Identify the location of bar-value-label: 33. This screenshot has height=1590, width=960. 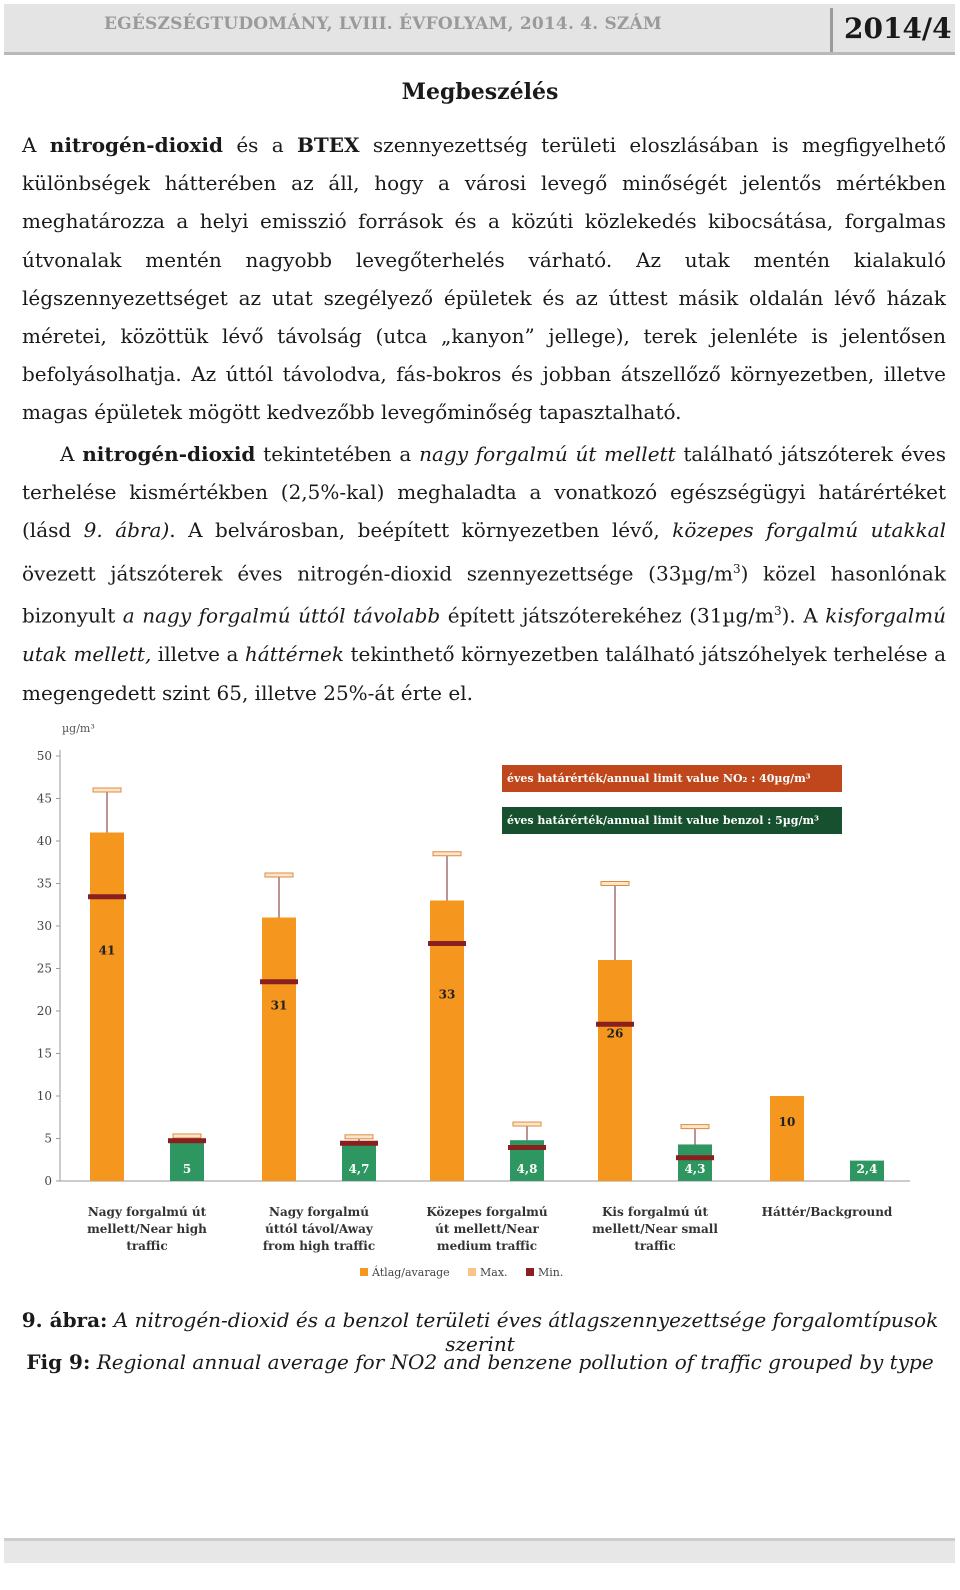
(447, 995).